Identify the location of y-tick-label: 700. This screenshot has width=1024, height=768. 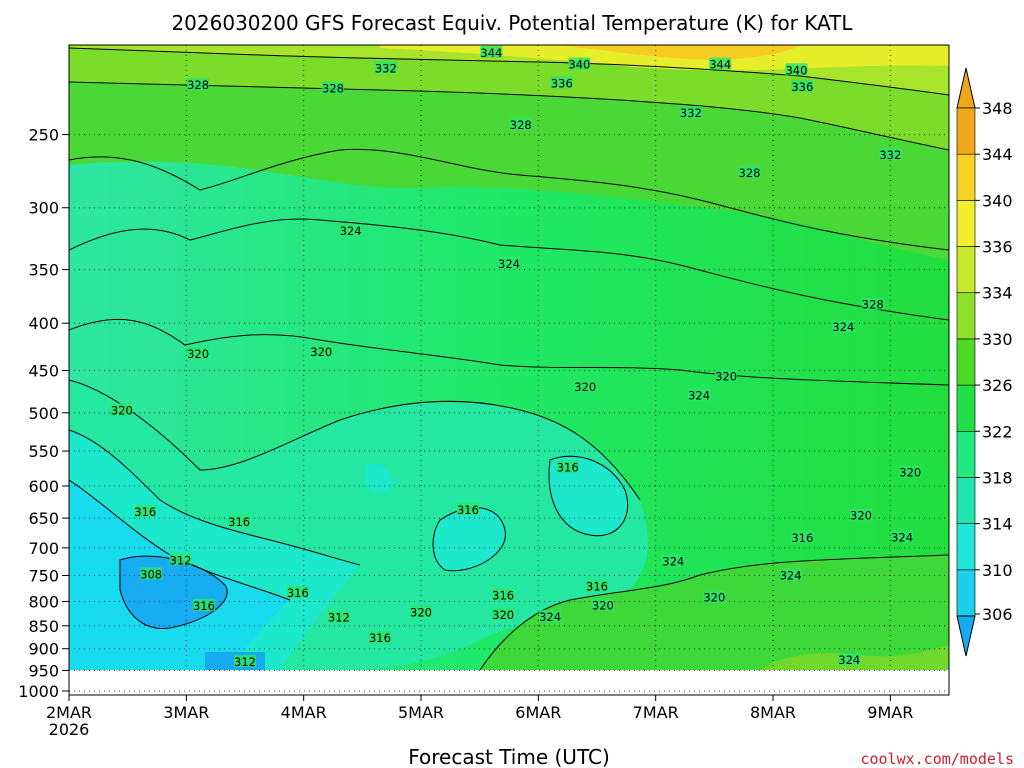
(43, 548).